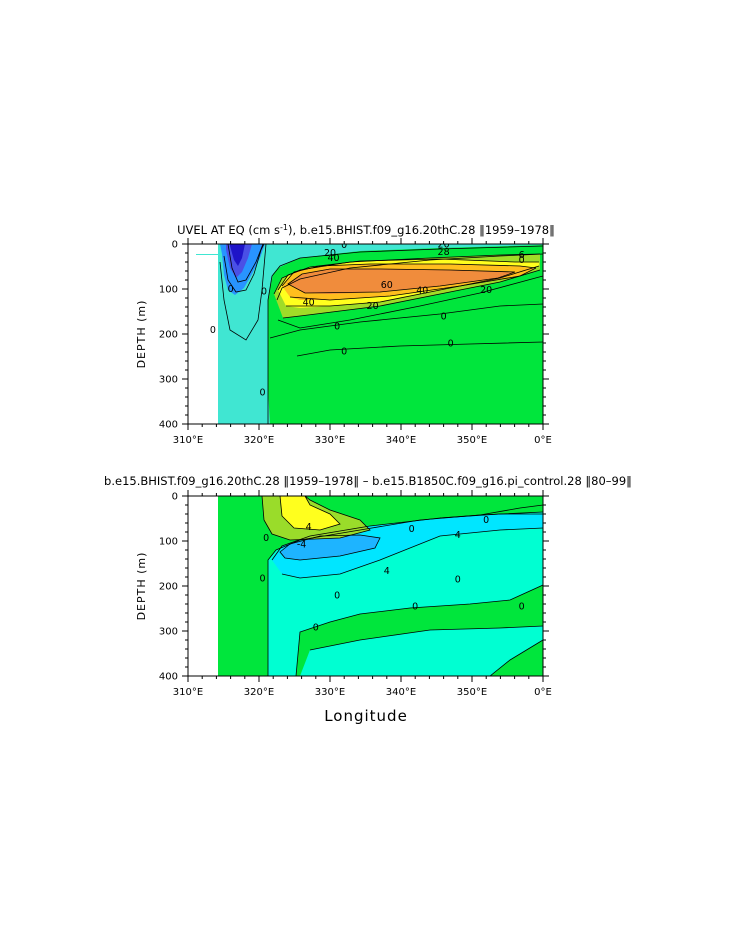 The image size is (733, 945). I want to click on panel-bottom-xtick-label: 320°E, so click(259, 692).